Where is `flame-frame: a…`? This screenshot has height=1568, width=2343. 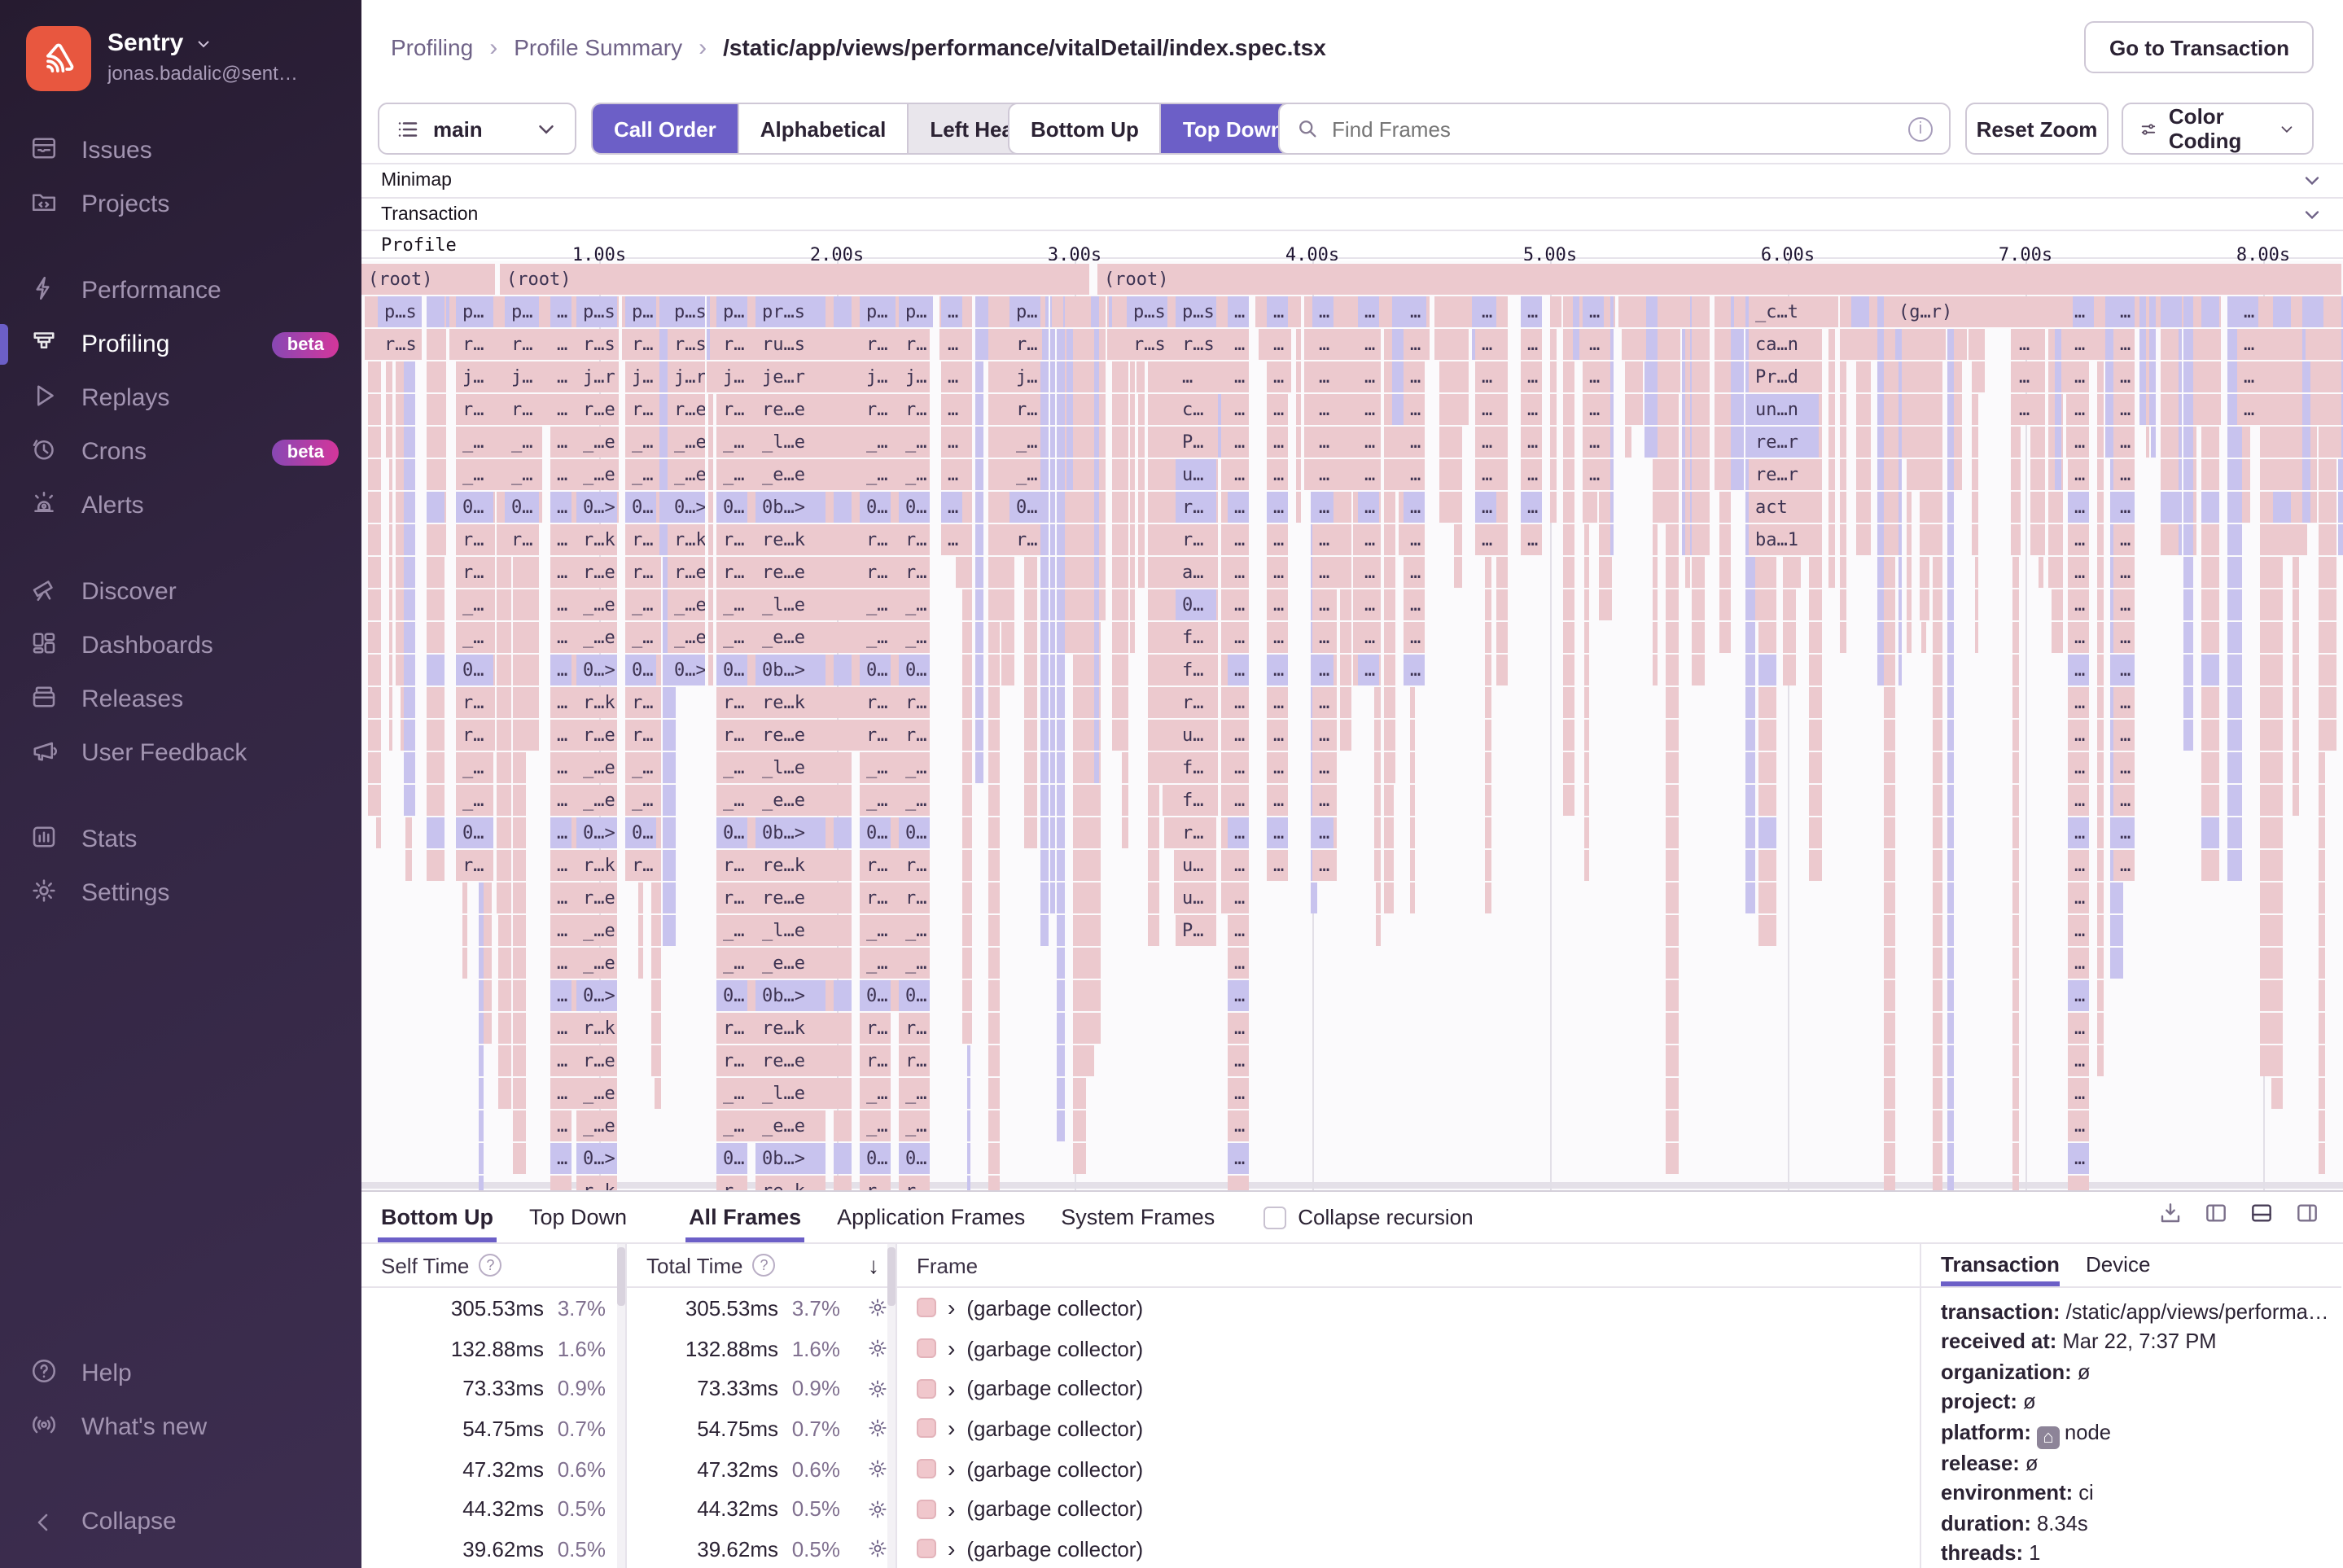
flame-frame: a… is located at coordinates (1196, 573).